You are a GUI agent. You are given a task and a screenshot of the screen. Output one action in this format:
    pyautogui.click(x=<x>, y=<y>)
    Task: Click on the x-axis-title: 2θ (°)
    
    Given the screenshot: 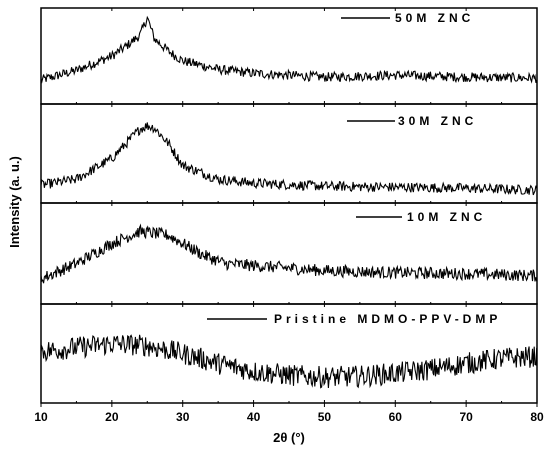 What is the action you would take?
    pyautogui.click(x=289, y=437)
    